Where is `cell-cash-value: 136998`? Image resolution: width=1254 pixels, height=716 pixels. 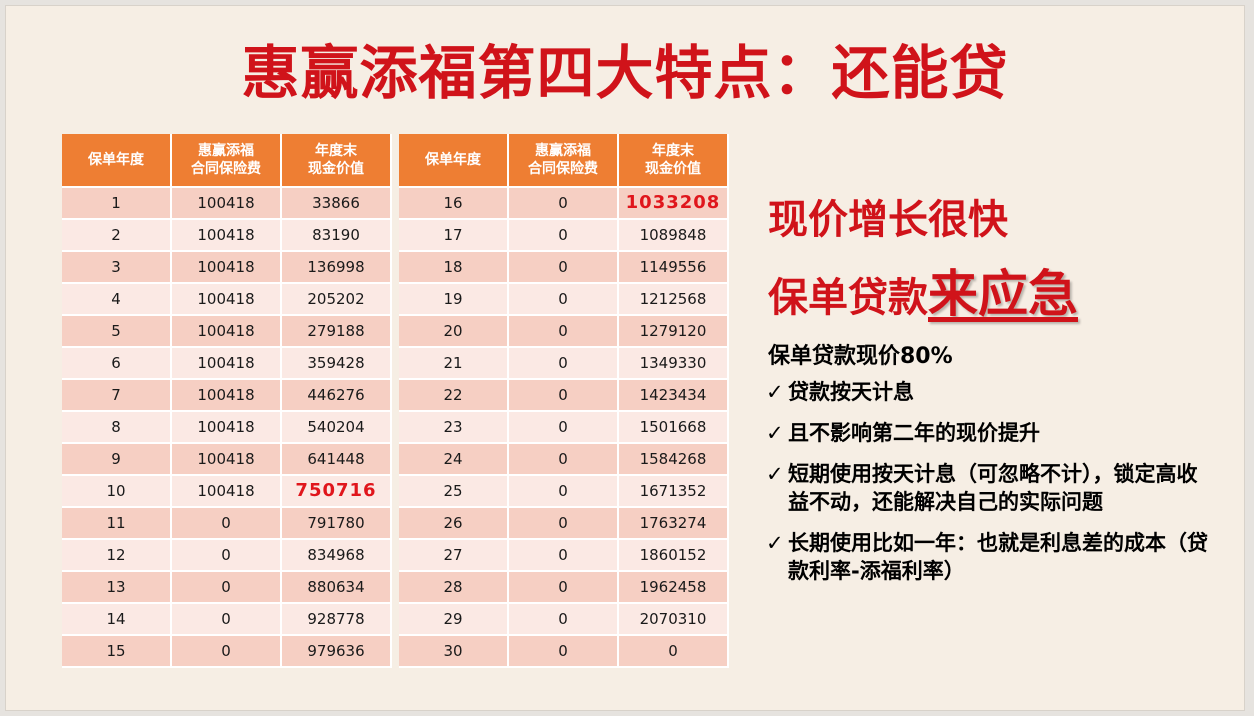 cell-cash-value: 136998 is located at coordinates (337, 268).